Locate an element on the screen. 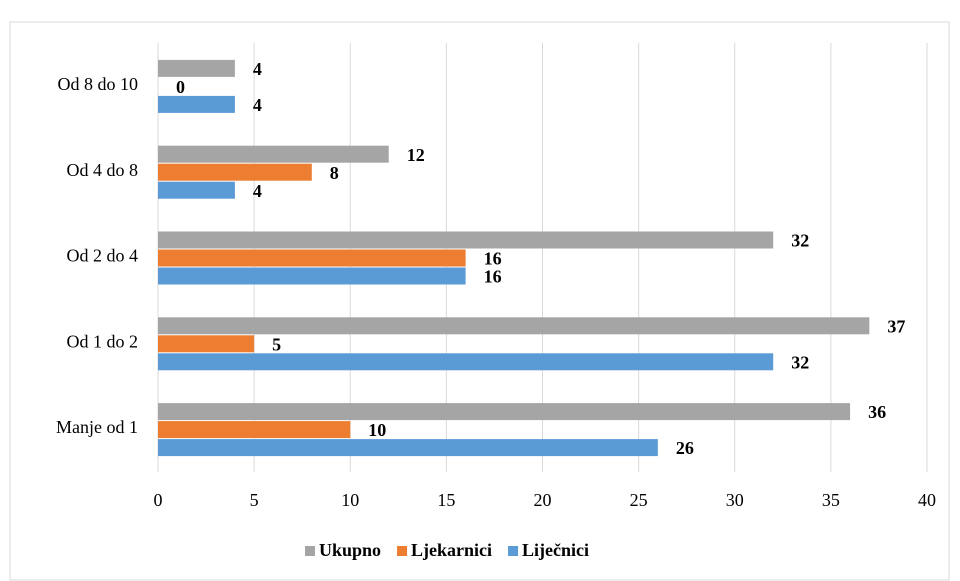 The width and height of the screenshot is (960, 581). x-tick-label: 0 is located at coordinates (158, 500).